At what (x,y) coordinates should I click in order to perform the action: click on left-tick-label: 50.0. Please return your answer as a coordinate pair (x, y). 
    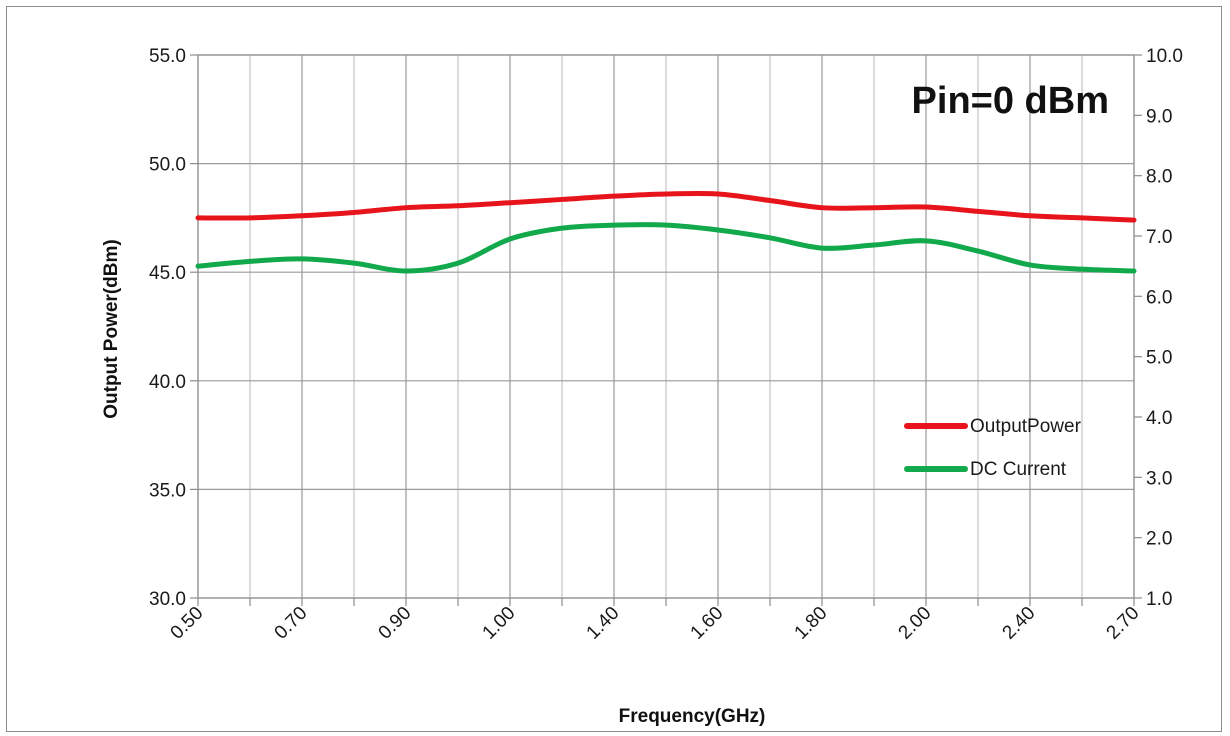
    Looking at the image, I should click on (167, 165).